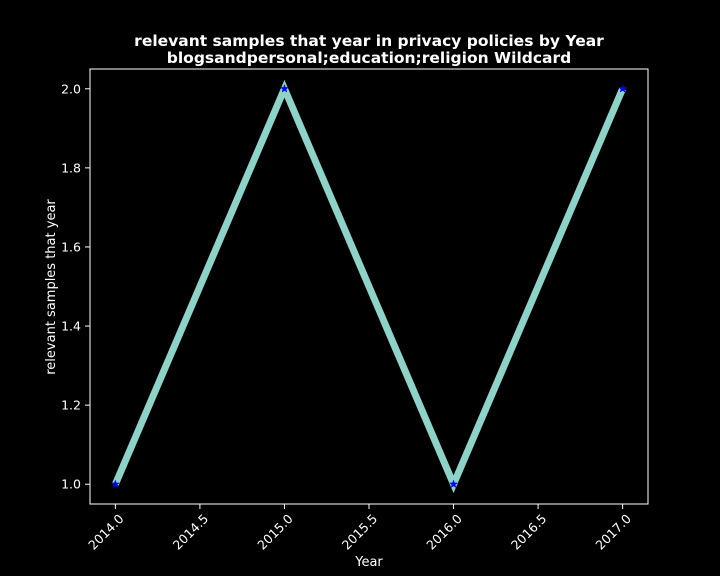 Image resolution: width=720 pixels, height=576 pixels. What do you see at coordinates (71, 326) in the screenshot?
I see `y-tick-label: 1.4` at bounding box center [71, 326].